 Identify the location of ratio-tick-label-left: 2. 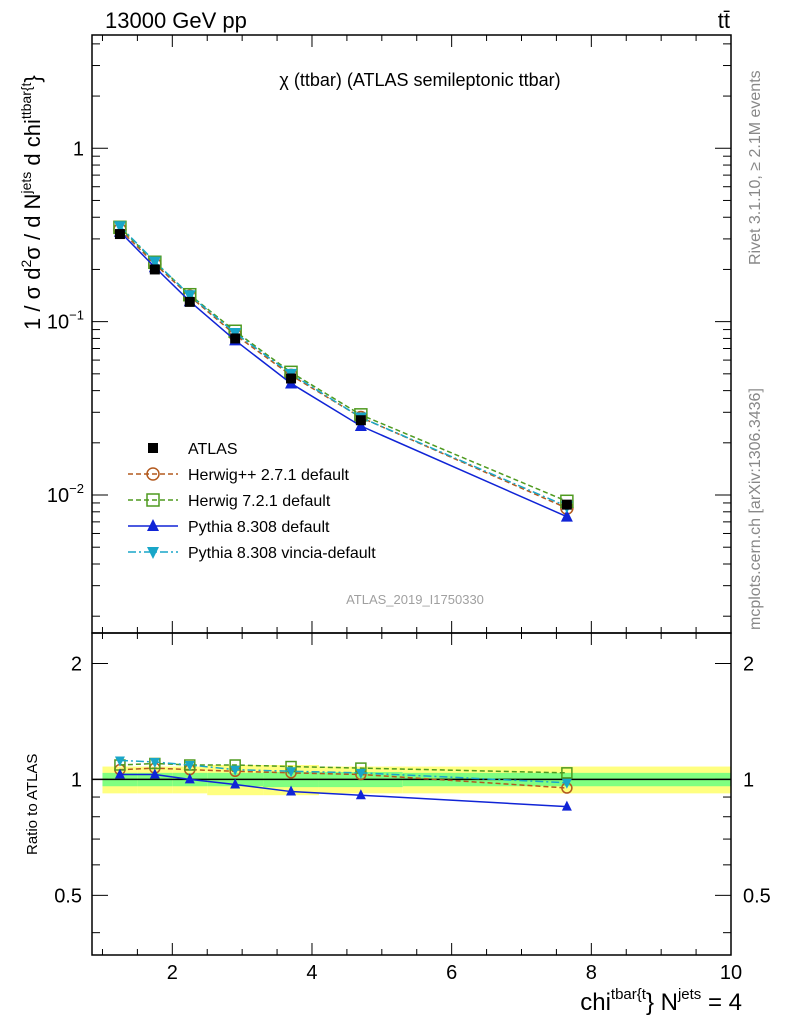
(76, 664).